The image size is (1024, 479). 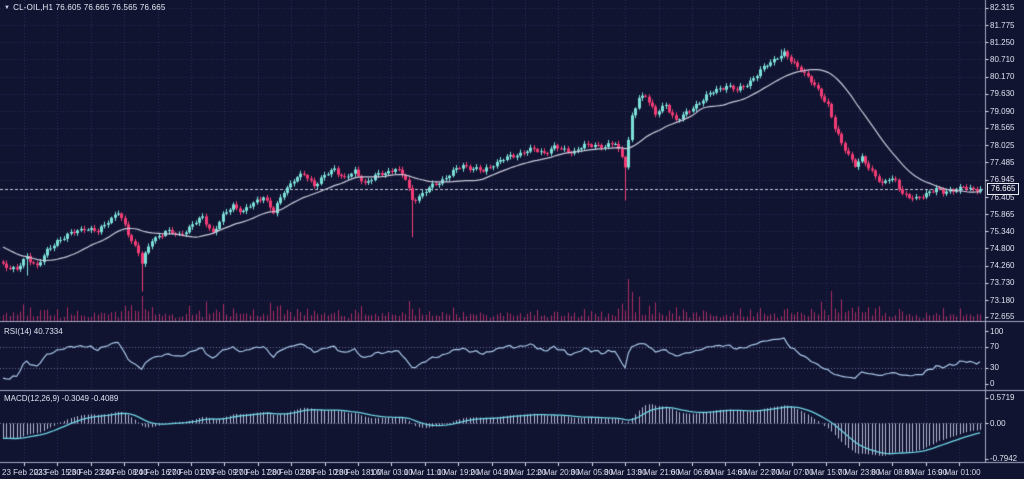 I want to click on time-axis-label: 8 Mar 16:00, so click(x=926, y=472).